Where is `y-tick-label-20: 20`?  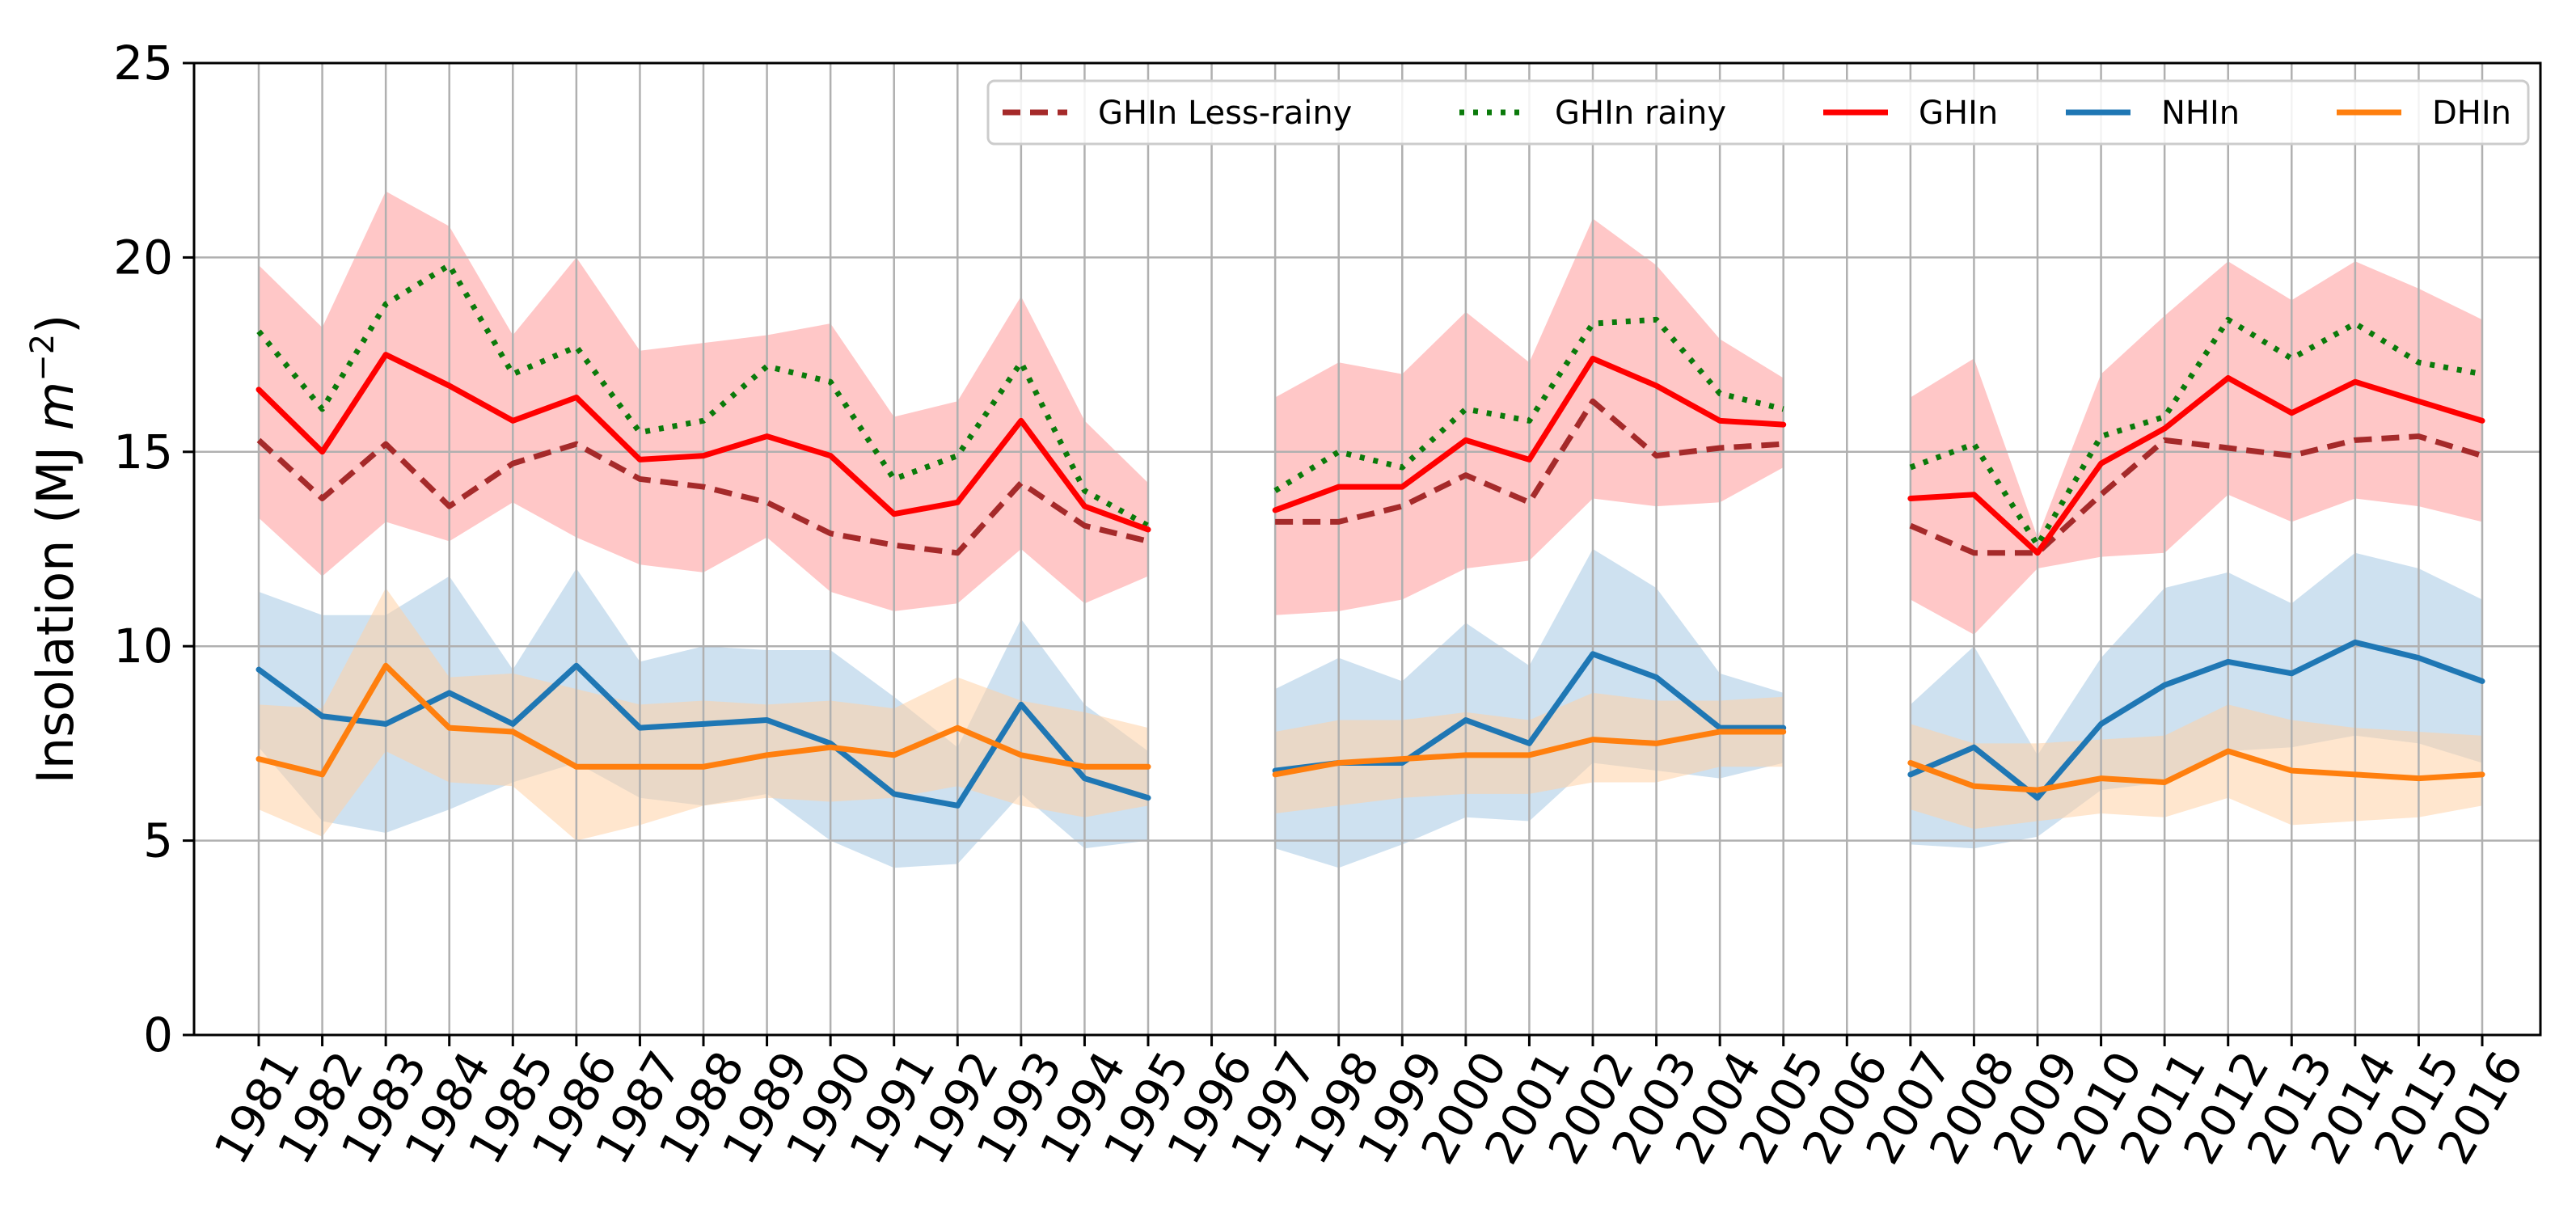 y-tick-label-20: 20 is located at coordinates (143, 257).